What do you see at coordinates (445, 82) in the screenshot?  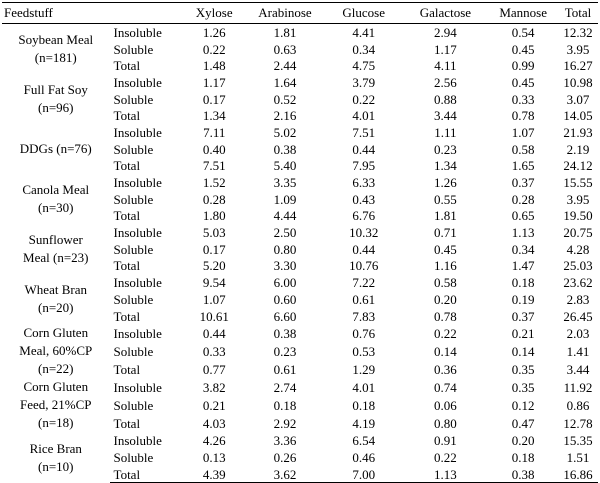 I see `value-cell: 2.56` at bounding box center [445, 82].